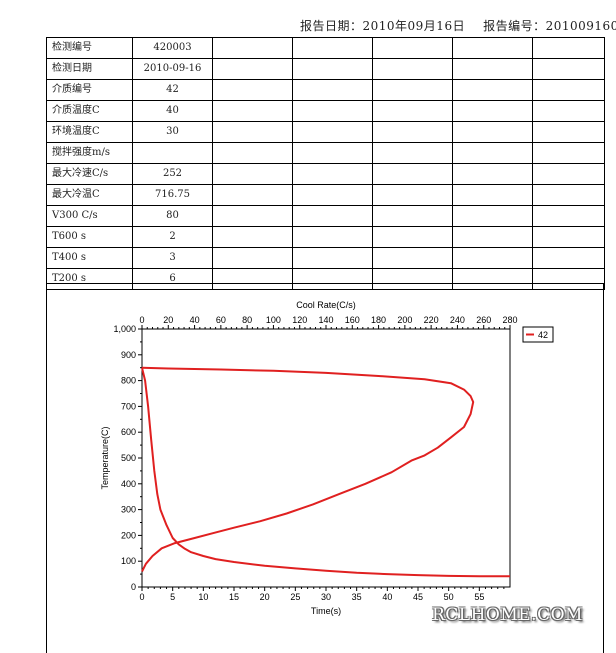 This screenshot has width=616, height=653. I want to click on report-date: 报告日期：2010年09月16日, so click(383, 26).